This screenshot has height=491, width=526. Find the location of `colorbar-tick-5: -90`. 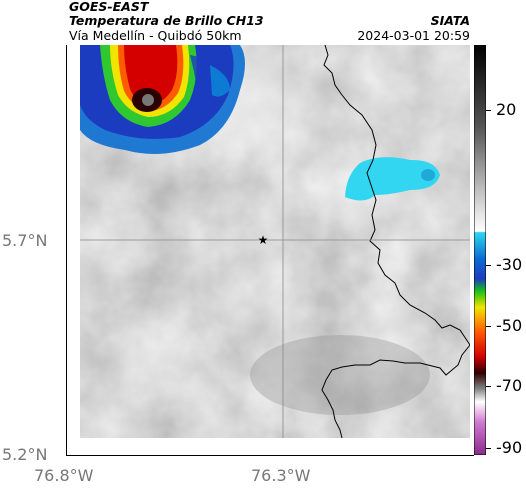

colorbar-tick-5: -90 is located at coordinates (509, 447).